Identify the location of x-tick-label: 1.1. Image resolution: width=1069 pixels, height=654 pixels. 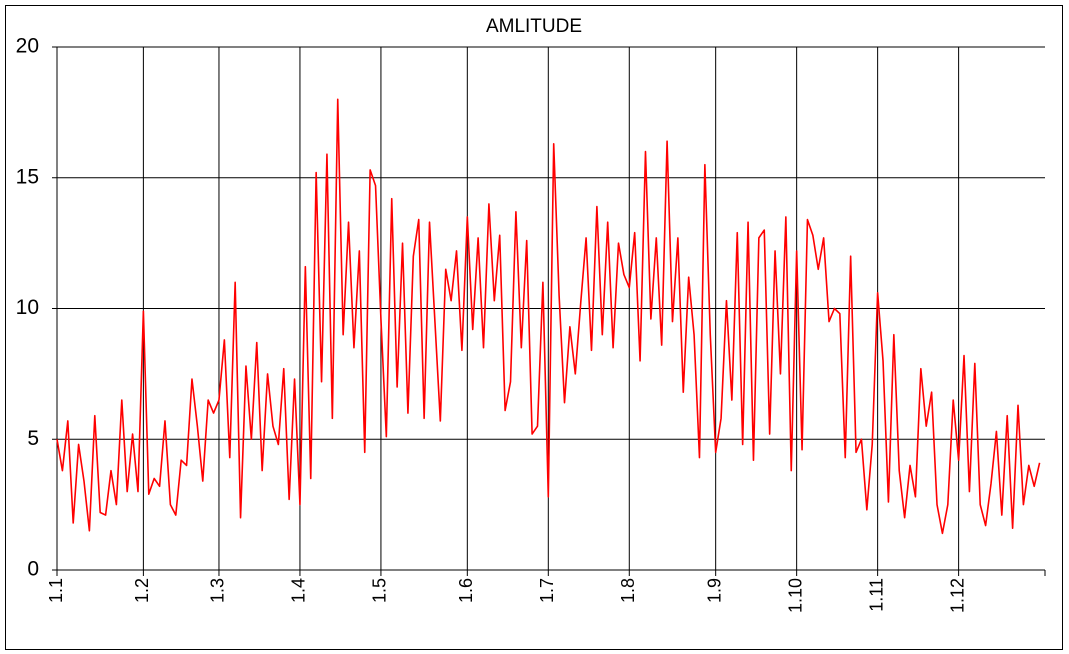
(56, 590).